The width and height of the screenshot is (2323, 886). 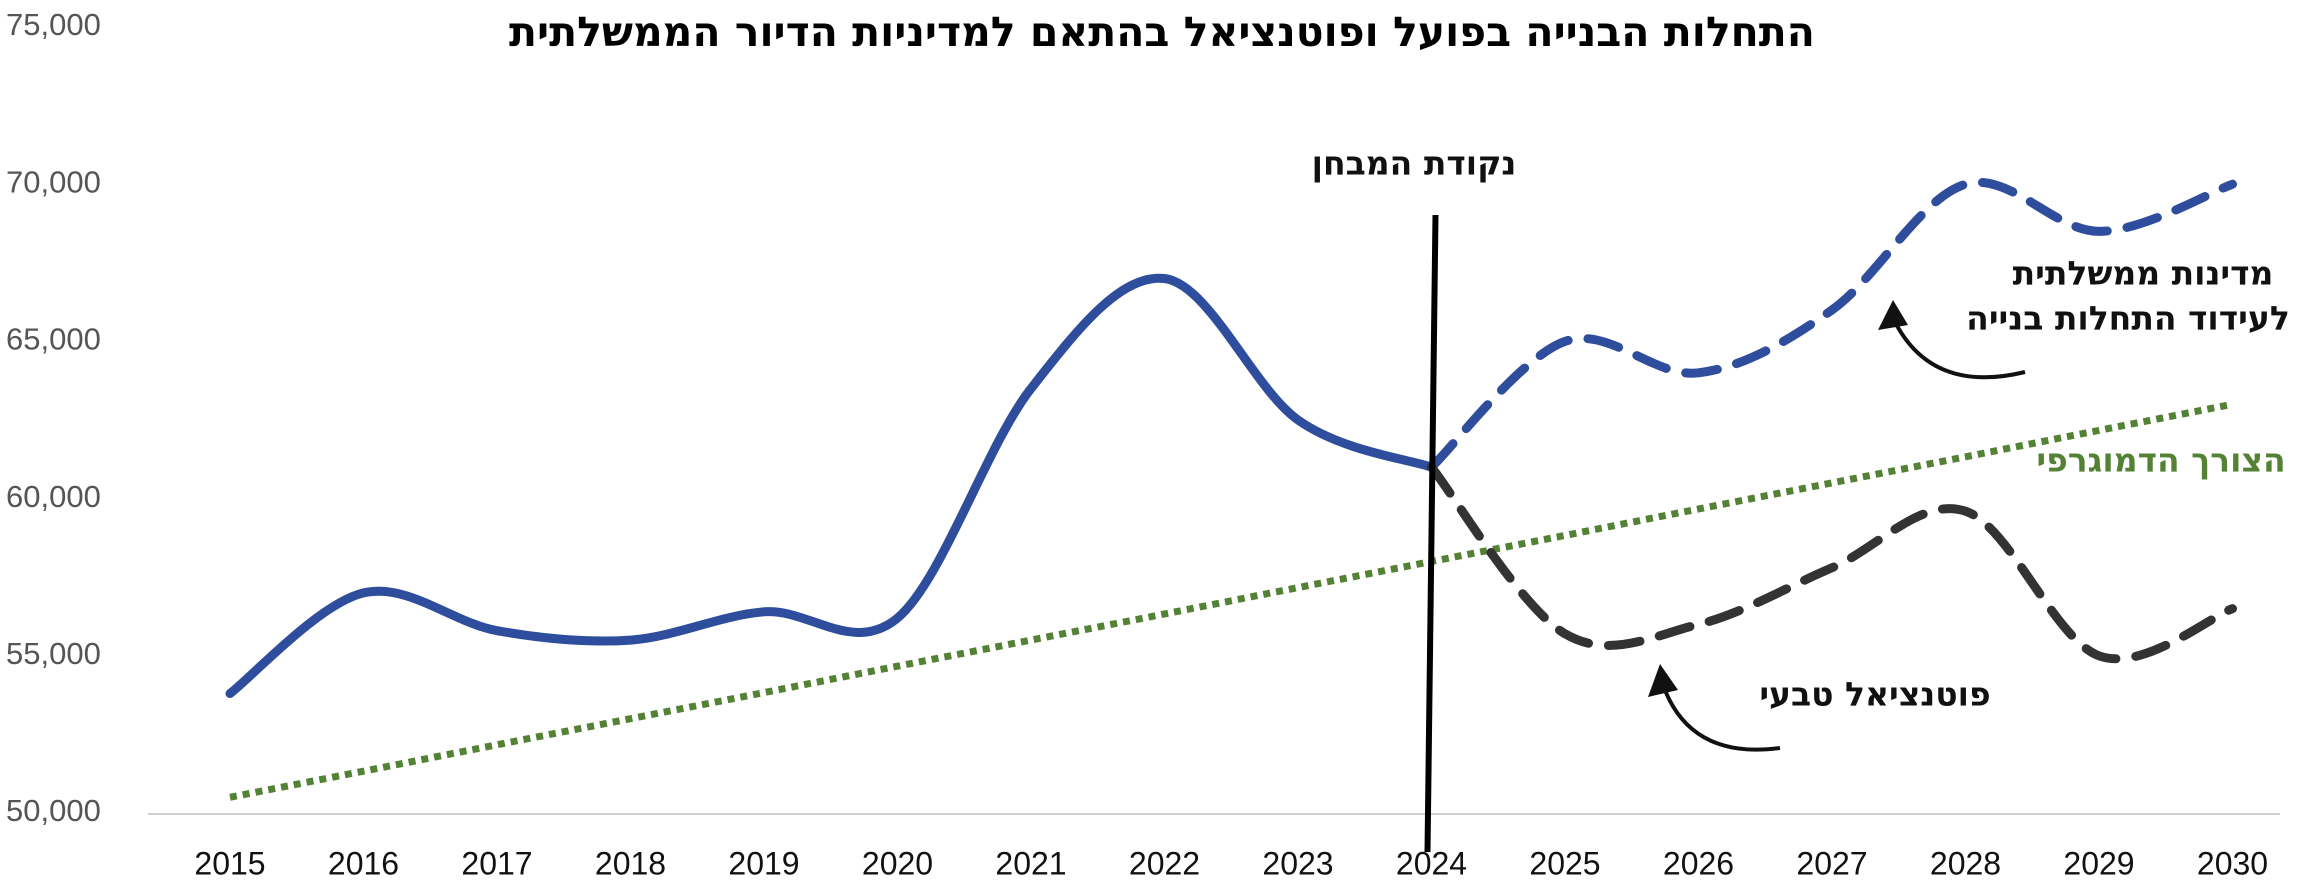 I want to click on x-tick-label: 2015, so click(x=229, y=863).